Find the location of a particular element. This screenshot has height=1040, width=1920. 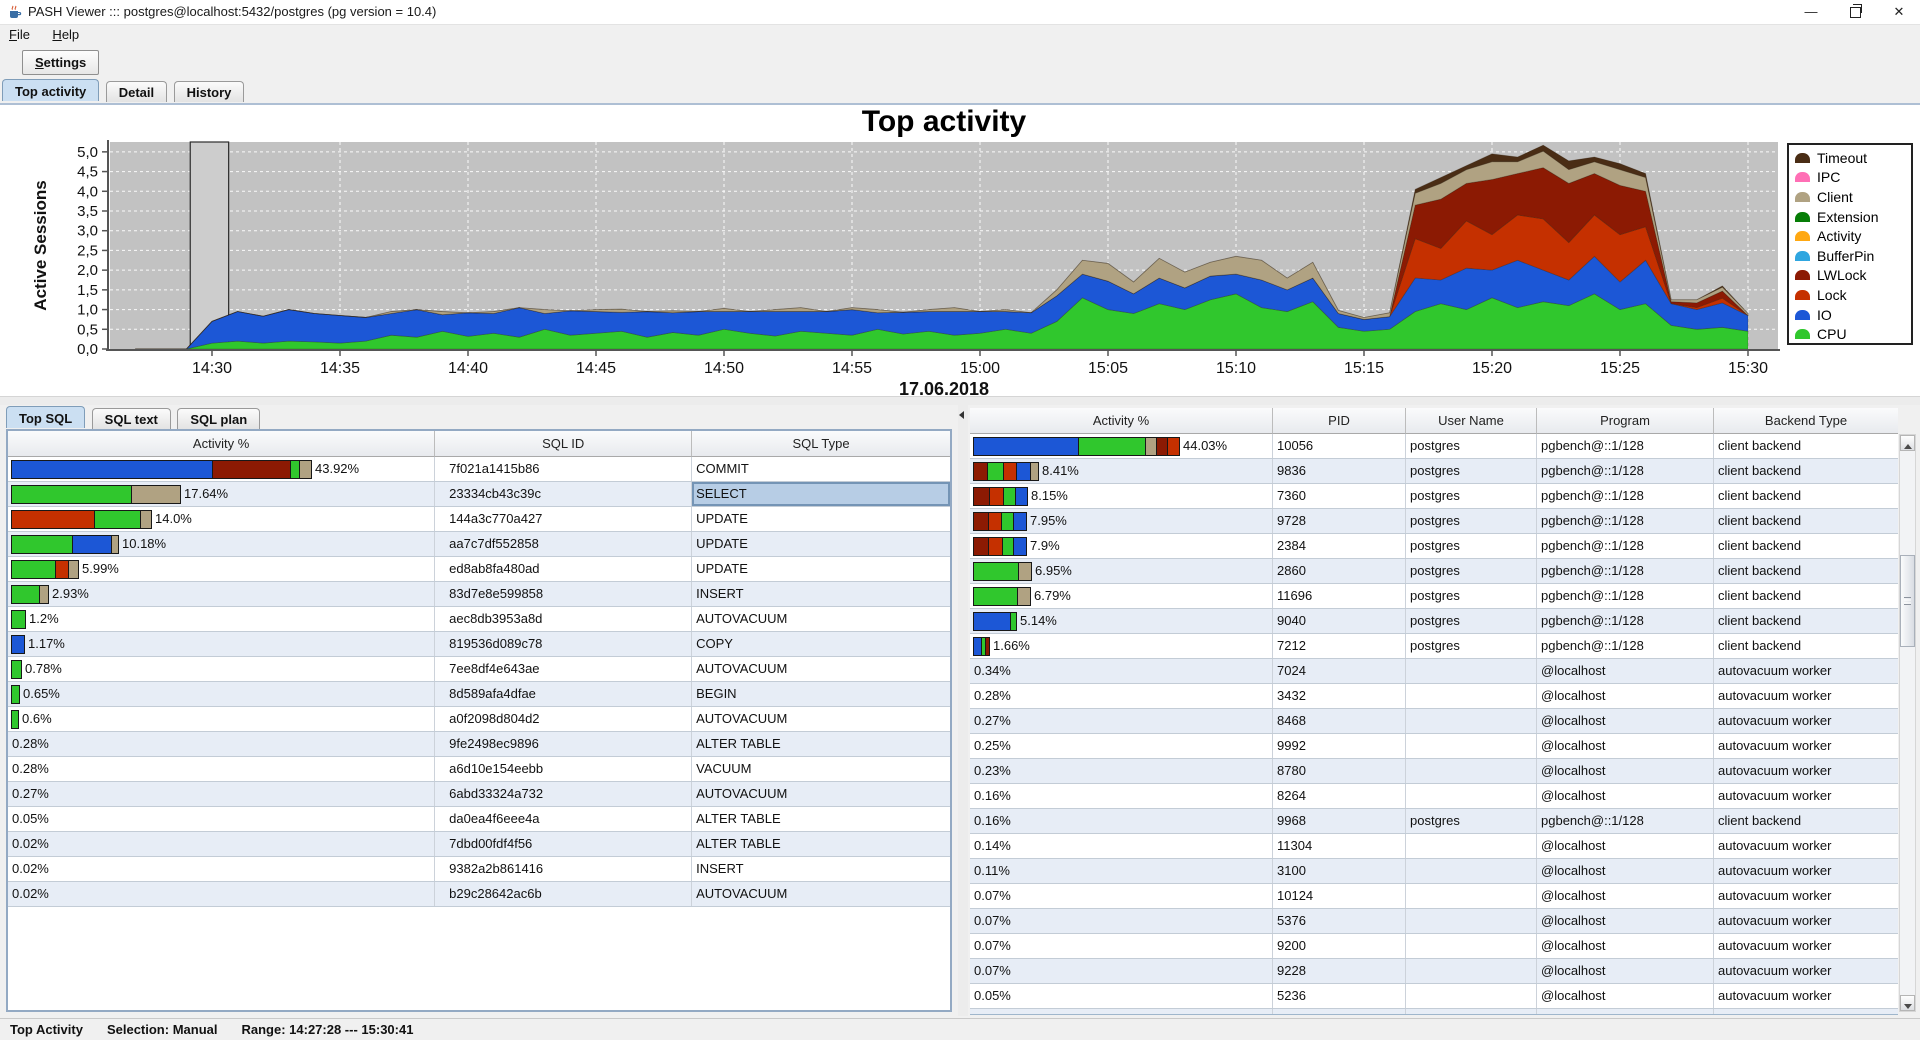

sql-type-cell: COPY is located at coordinates (821, 644).